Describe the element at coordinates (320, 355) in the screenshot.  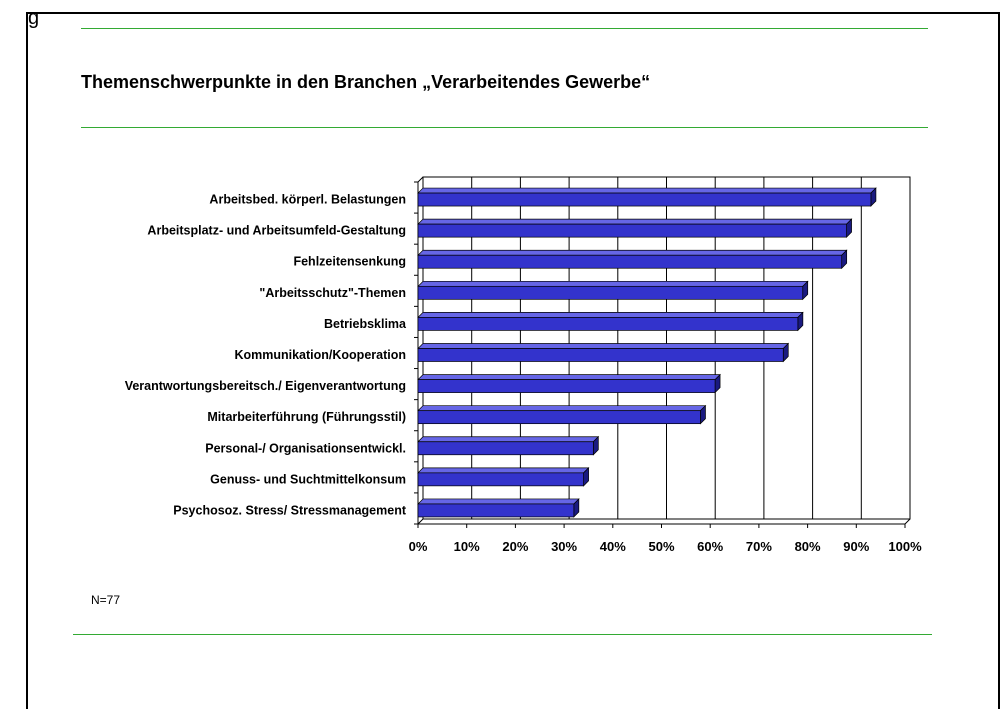
I see `category-label: Kommunikation/Kooperation` at that location.